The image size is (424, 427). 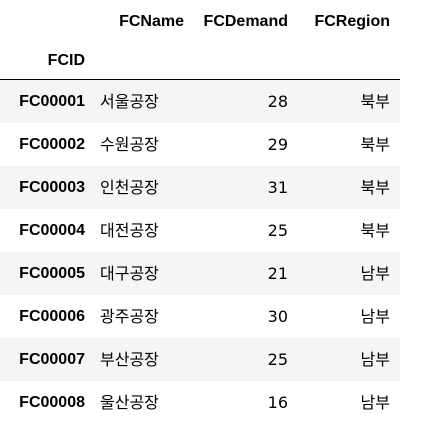 What do you see at coordinates (277, 101) in the screenshot?
I see `cell-fcdemand: 28` at bounding box center [277, 101].